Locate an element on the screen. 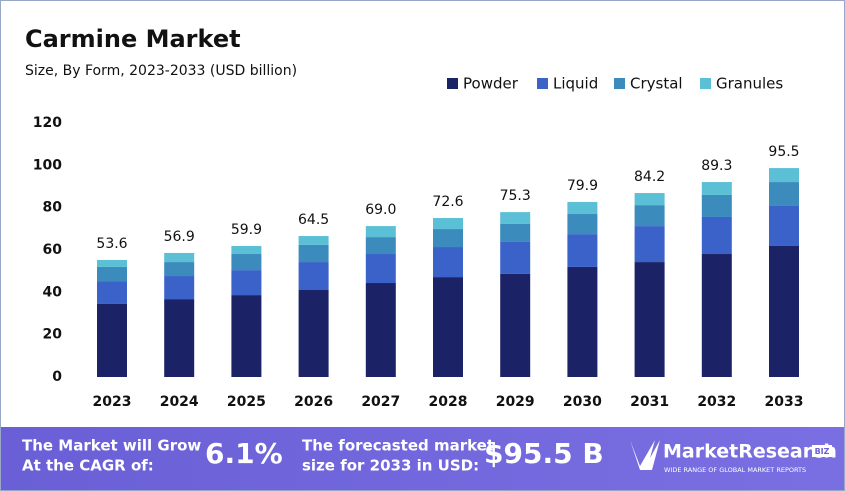 Image resolution: width=845 pixels, height=491 pixels. logo-badge: BIZ is located at coordinates (822, 451).